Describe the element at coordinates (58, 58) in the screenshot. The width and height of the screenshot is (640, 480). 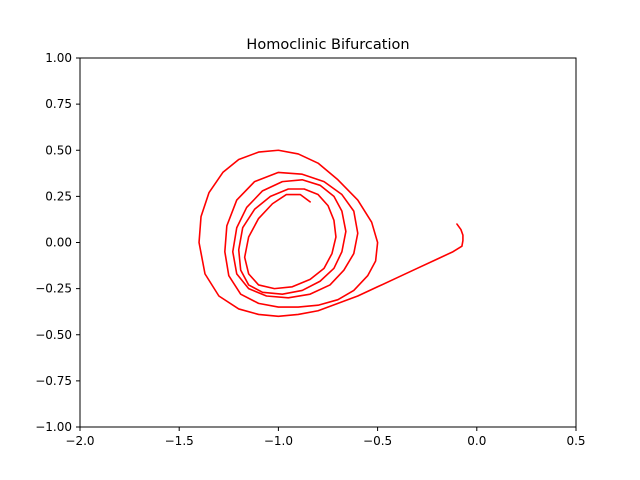
I see `y-tick-label: 1.00` at that location.